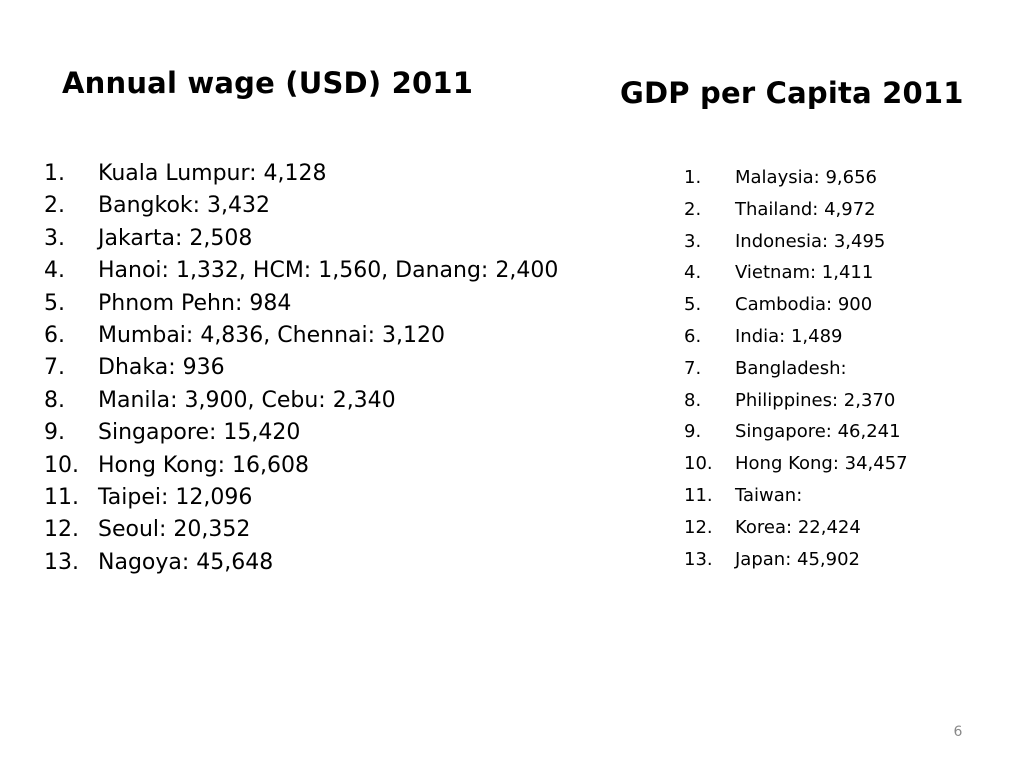 Image resolution: width=1024 pixels, height=768 pixels. Describe the element at coordinates (175, 238) in the screenshot. I see `item-text: Jakarta: 2,508` at that location.